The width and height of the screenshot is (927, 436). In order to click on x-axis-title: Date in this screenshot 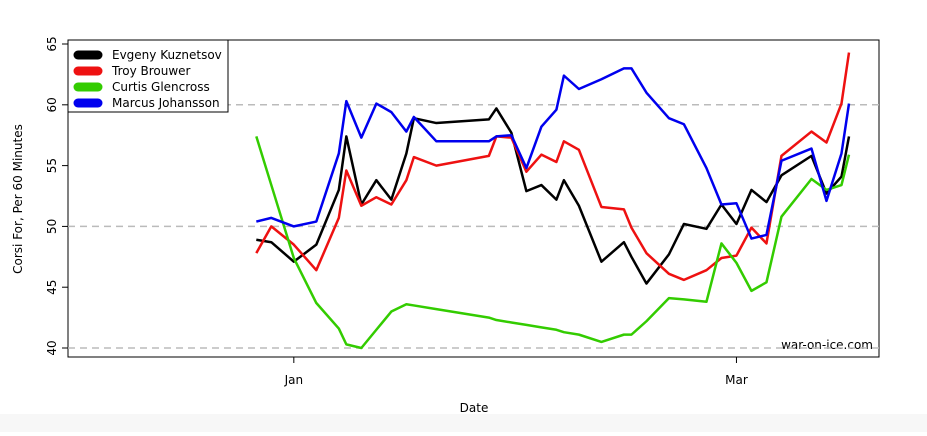, I will do `click(474, 408)`.